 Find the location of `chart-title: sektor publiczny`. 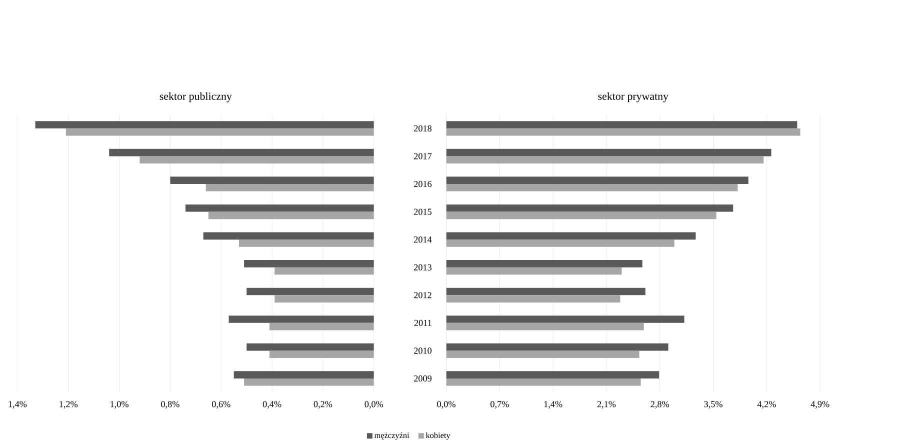

chart-title: sektor publiczny is located at coordinates (196, 97).